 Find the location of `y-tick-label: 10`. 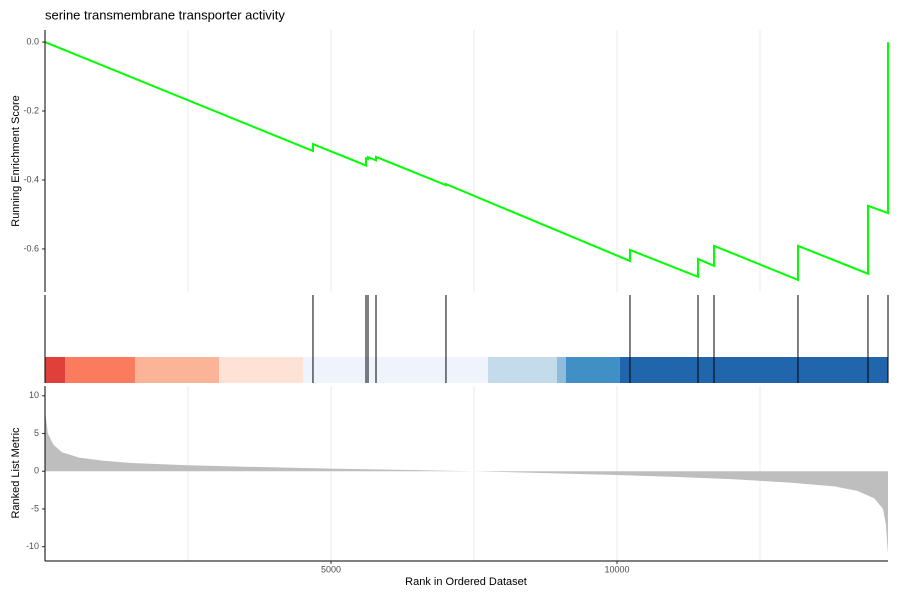

y-tick-label: 10 is located at coordinates (34, 395).